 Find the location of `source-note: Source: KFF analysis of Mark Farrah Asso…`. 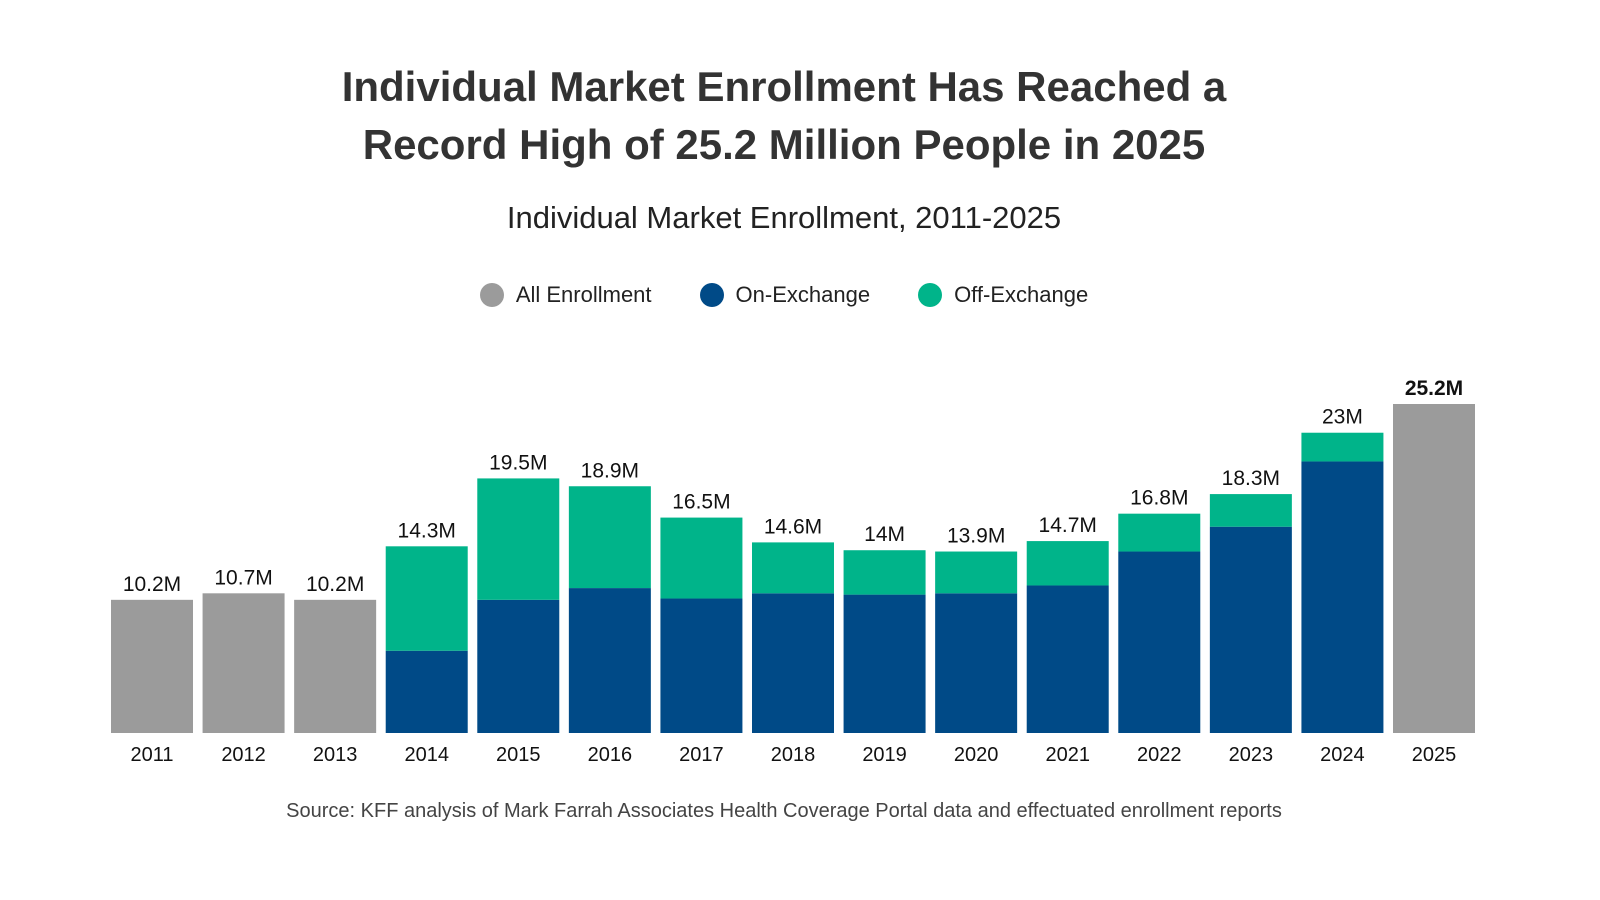

source-note: Source: KFF analysis of Mark Farrah Asso… is located at coordinates (784, 811).